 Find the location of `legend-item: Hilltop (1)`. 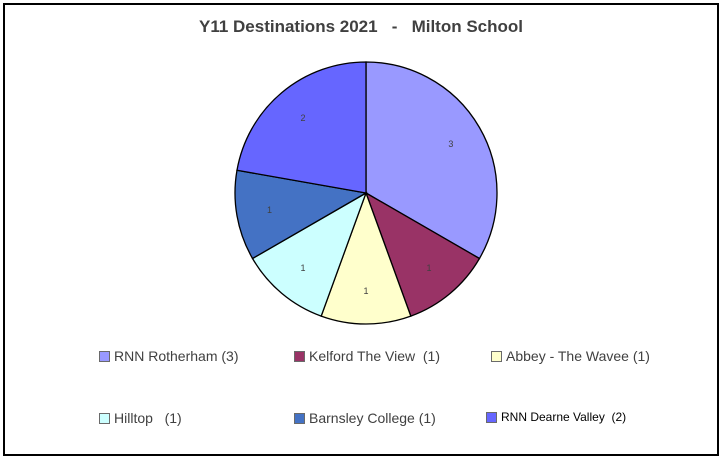

legend-item: Hilltop (1) is located at coordinates (140, 418).